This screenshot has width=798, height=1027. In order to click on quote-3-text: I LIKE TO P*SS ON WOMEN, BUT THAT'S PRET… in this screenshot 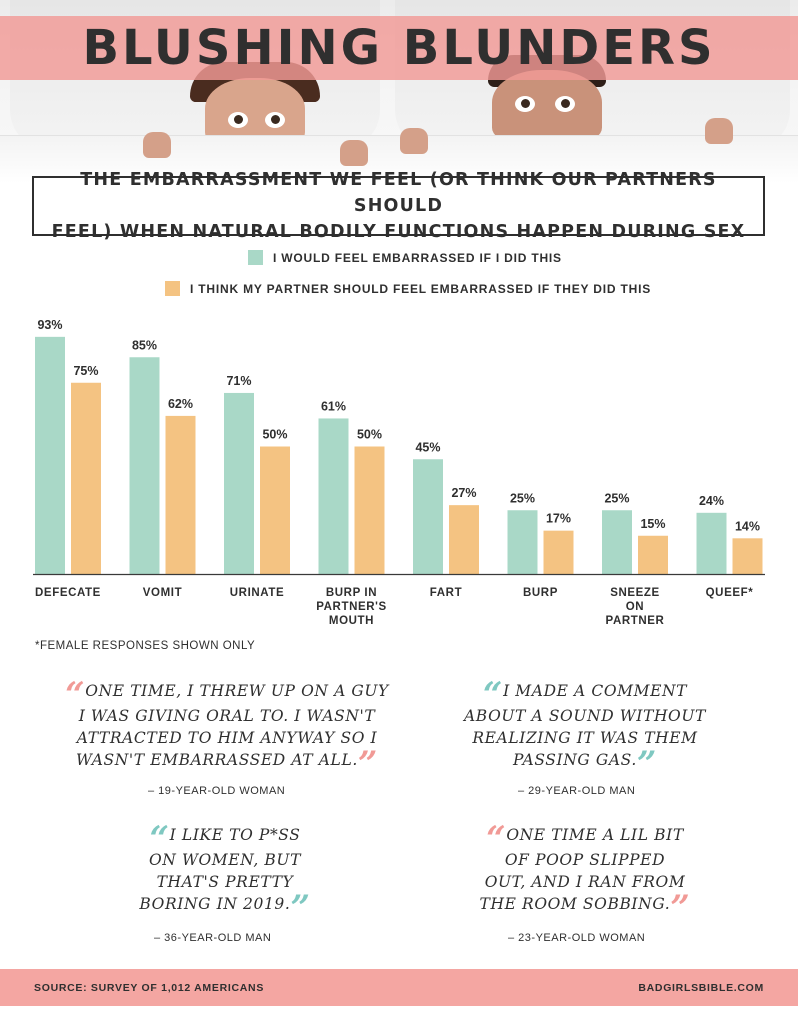, I will do `click(220, 869)`.